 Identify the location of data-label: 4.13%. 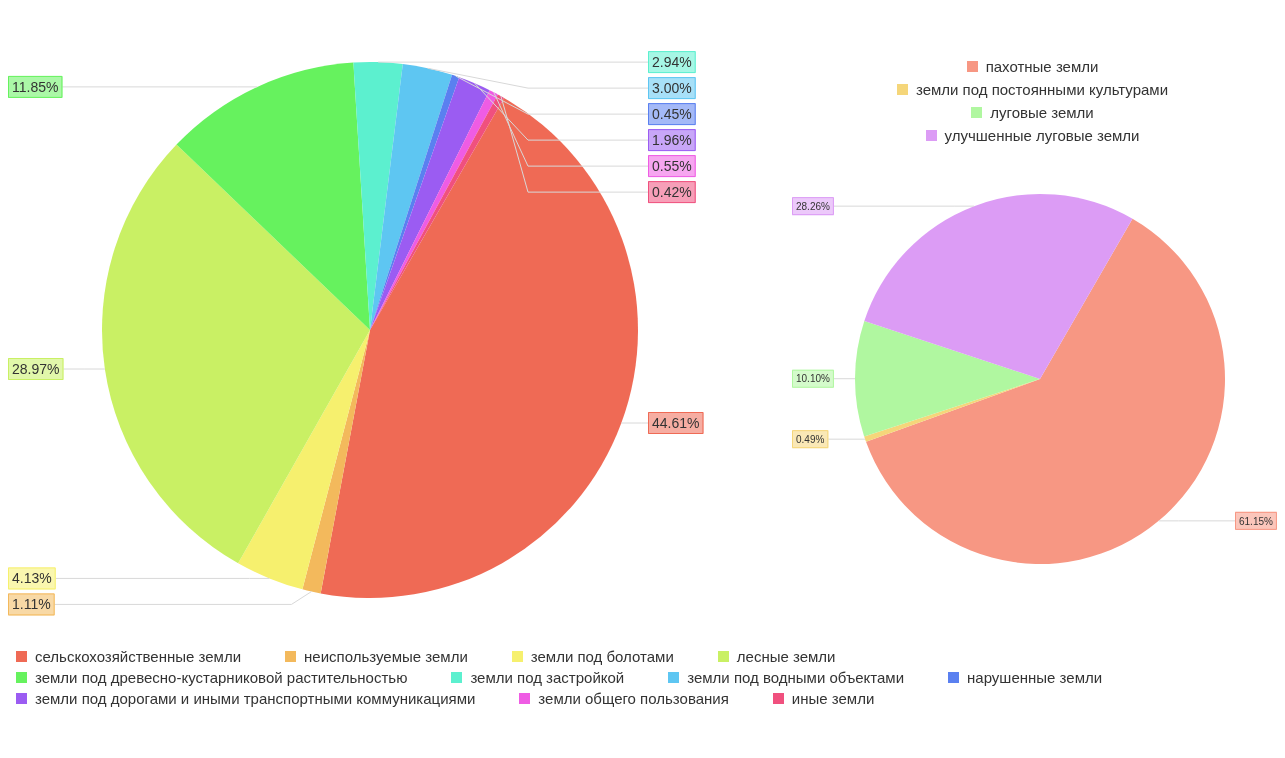
(32, 578).